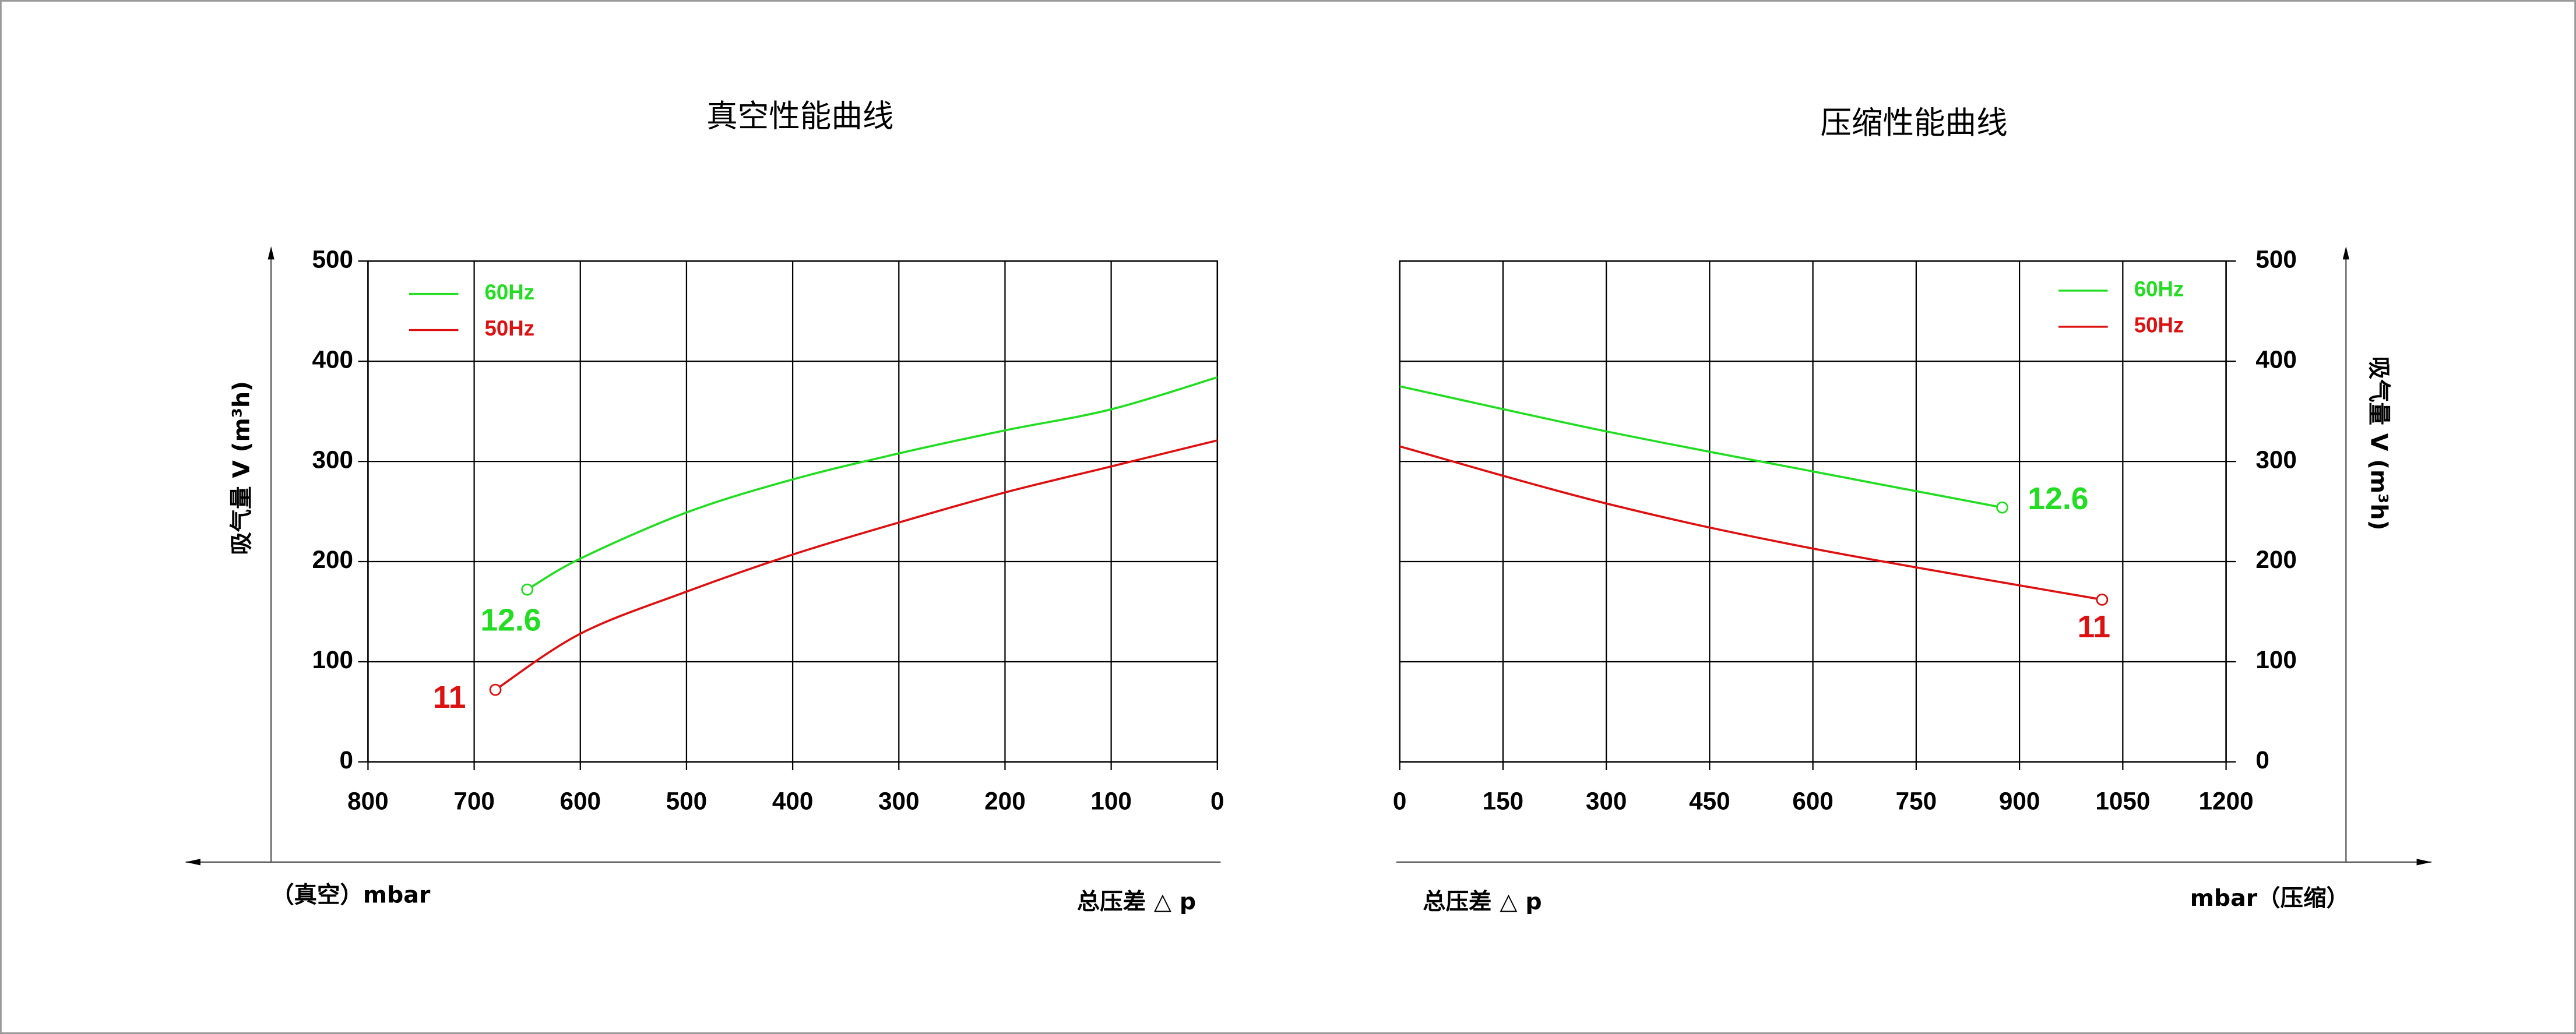  Describe the element at coordinates (1111, 802) in the screenshot. I see `x-tick-label: 100` at that location.